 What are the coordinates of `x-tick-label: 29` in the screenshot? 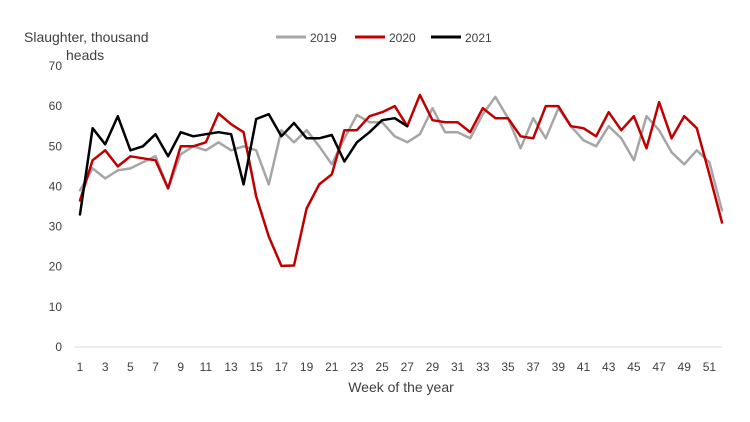 It's located at (433, 367).